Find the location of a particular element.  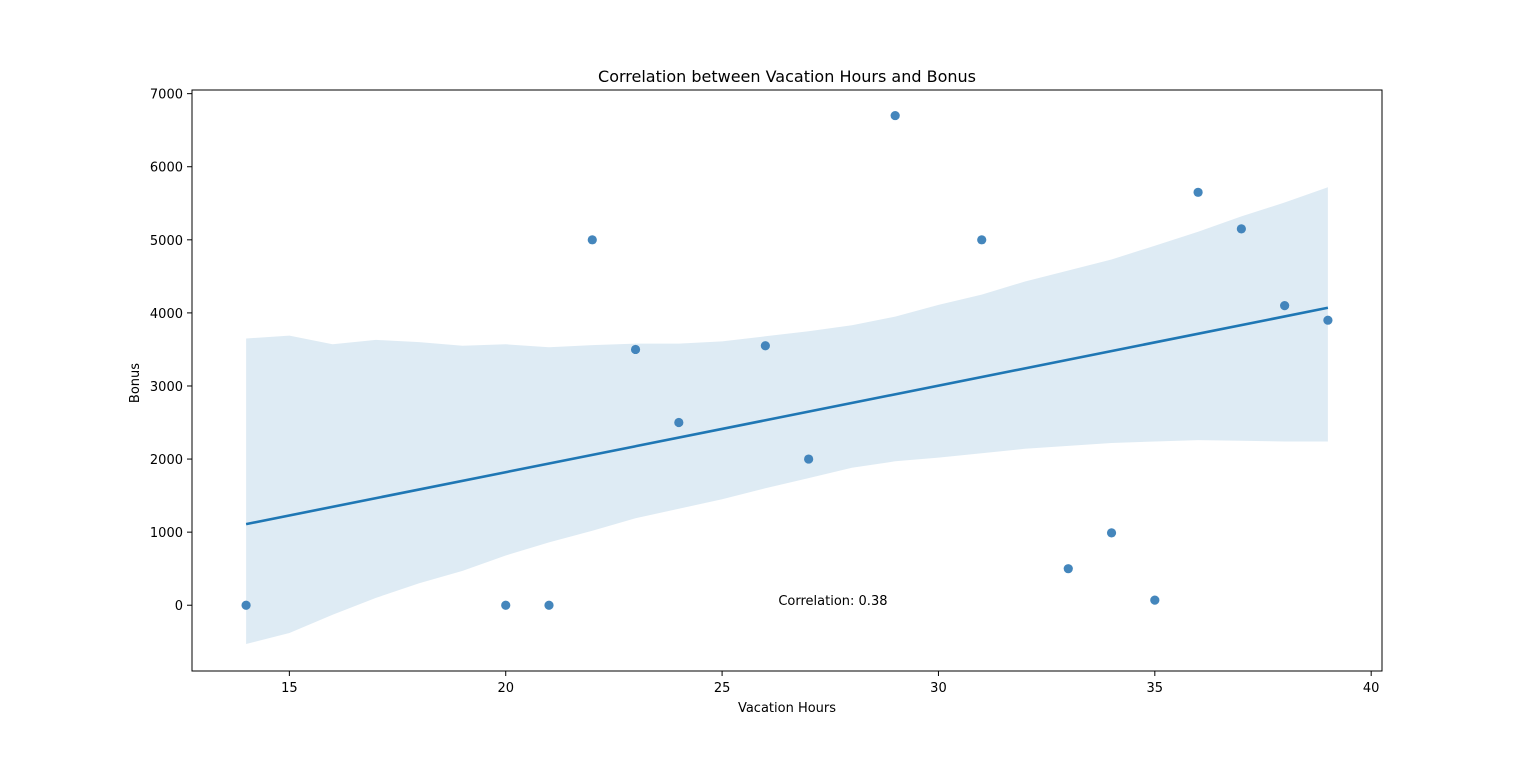

y-tick-label-4000: 4000 is located at coordinates (166, 314).